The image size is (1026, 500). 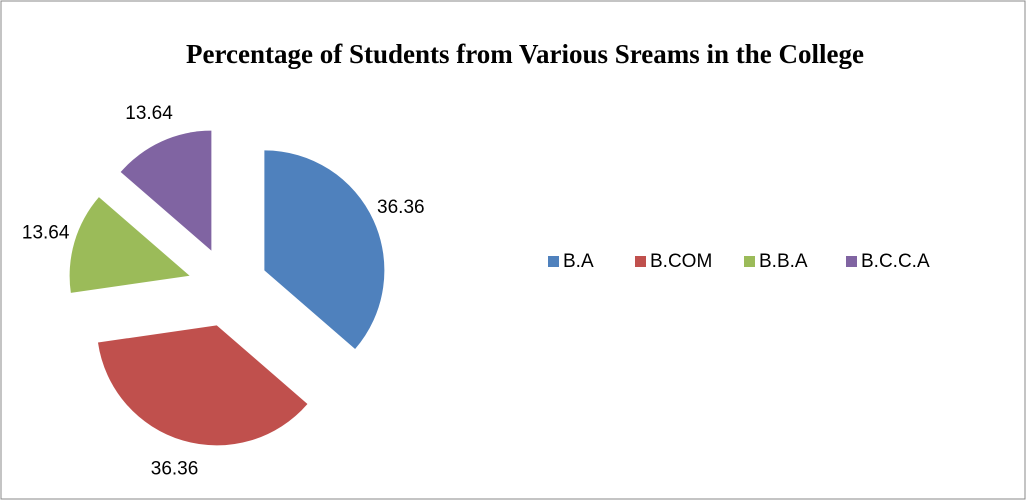 What do you see at coordinates (578, 261) in the screenshot?
I see `legend-label: B.A` at bounding box center [578, 261].